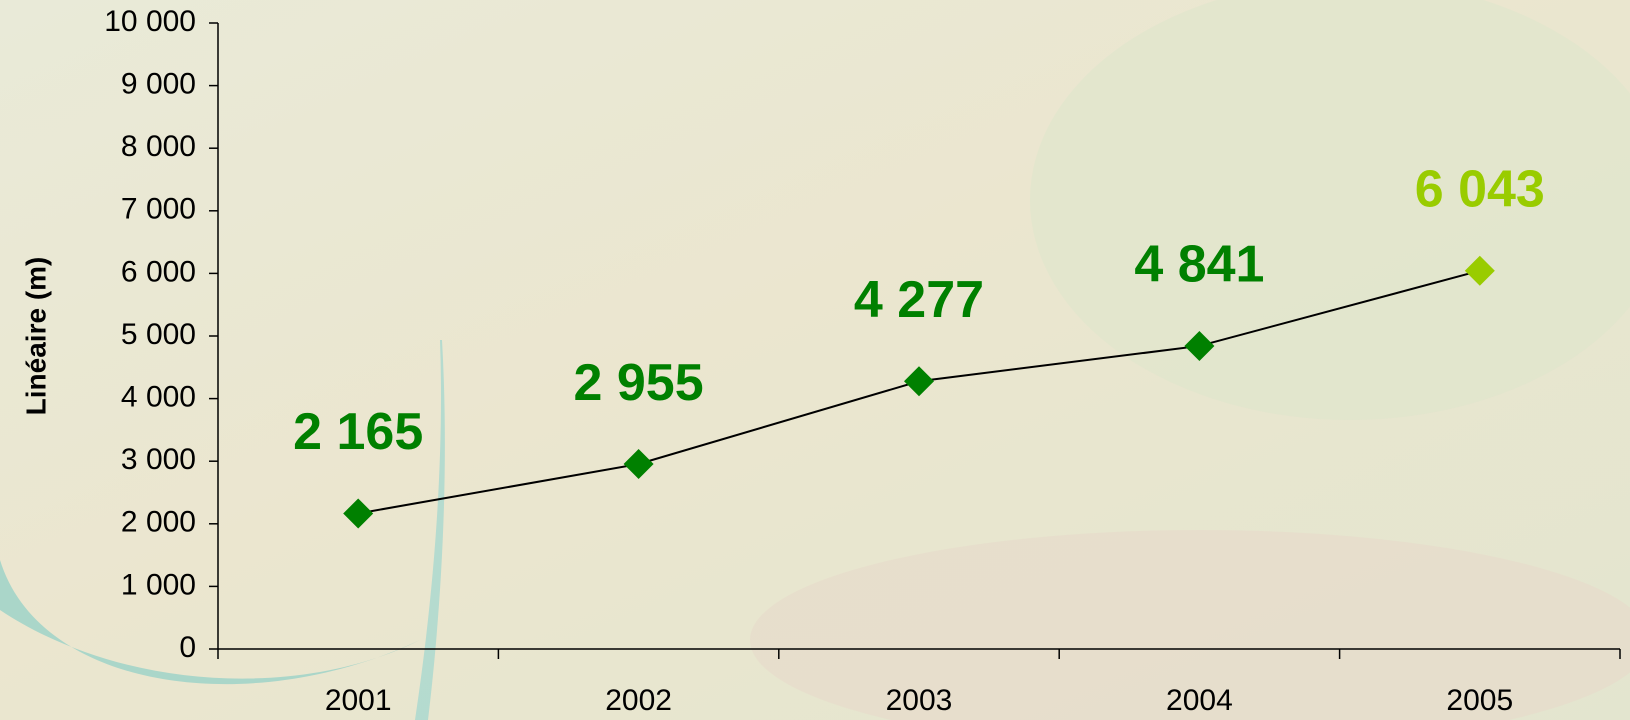 Image resolution: width=1630 pixels, height=720 pixels. I want to click on y-axis-label: Linéaire (m), so click(35, 336).